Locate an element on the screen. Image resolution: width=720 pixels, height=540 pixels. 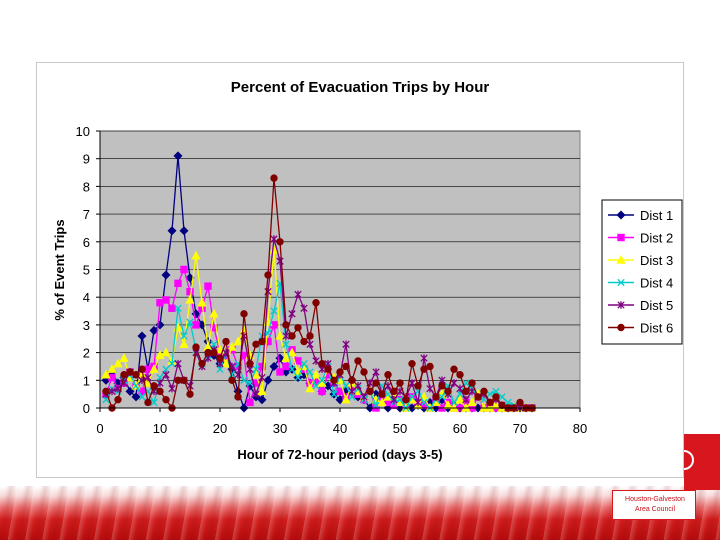
y-tick-label: 4 is located at coordinates (86, 297).